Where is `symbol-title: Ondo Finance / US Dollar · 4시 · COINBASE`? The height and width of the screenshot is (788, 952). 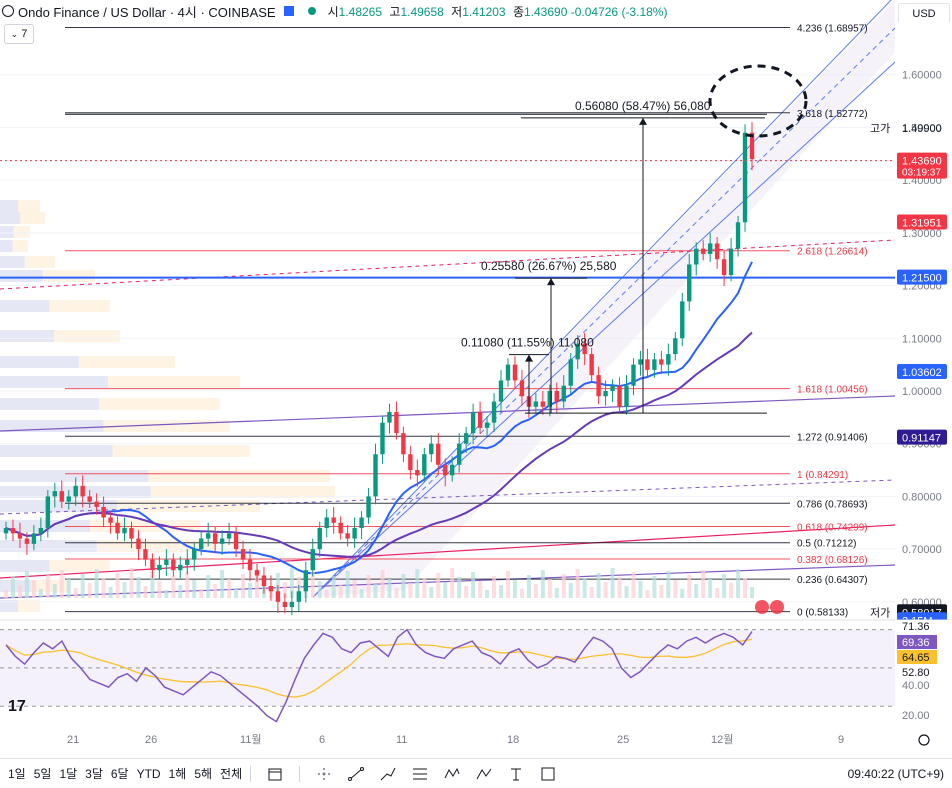 symbol-title: Ondo Finance / US Dollar · 4시 · COINBASE is located at coordinates (147, 12).